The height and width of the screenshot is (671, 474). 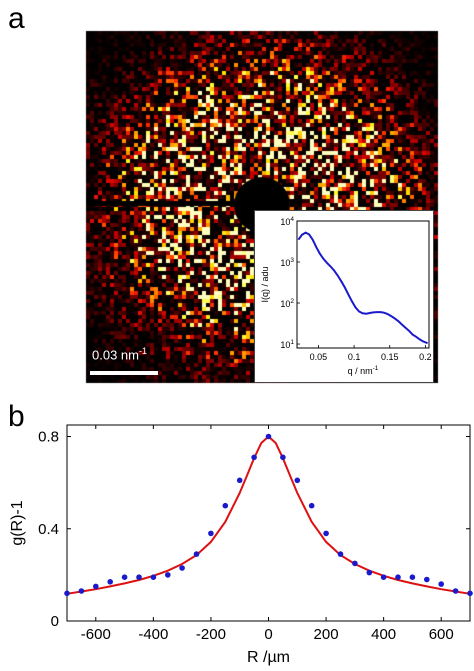 What do you see at coordinates (48, 529) in the screenshot?
I see `y-tick-label: 0.4` at bounding box center [48, 529].